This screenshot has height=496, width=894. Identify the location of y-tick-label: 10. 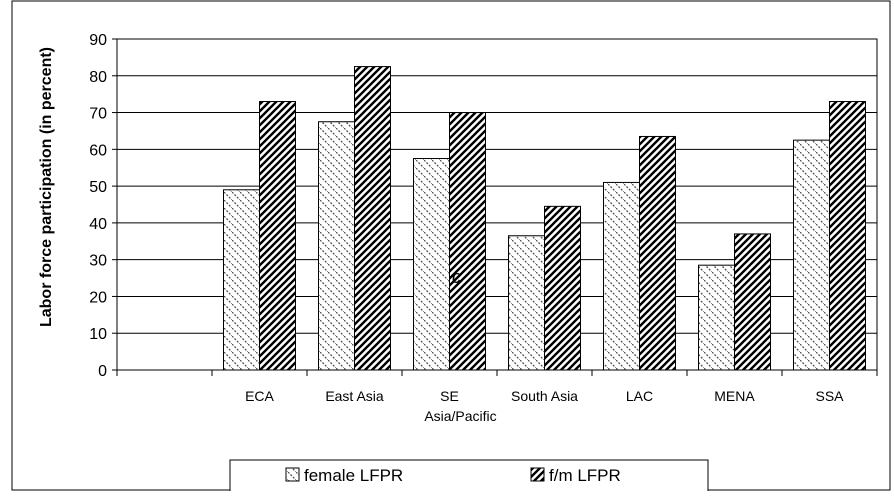
(98, 334).